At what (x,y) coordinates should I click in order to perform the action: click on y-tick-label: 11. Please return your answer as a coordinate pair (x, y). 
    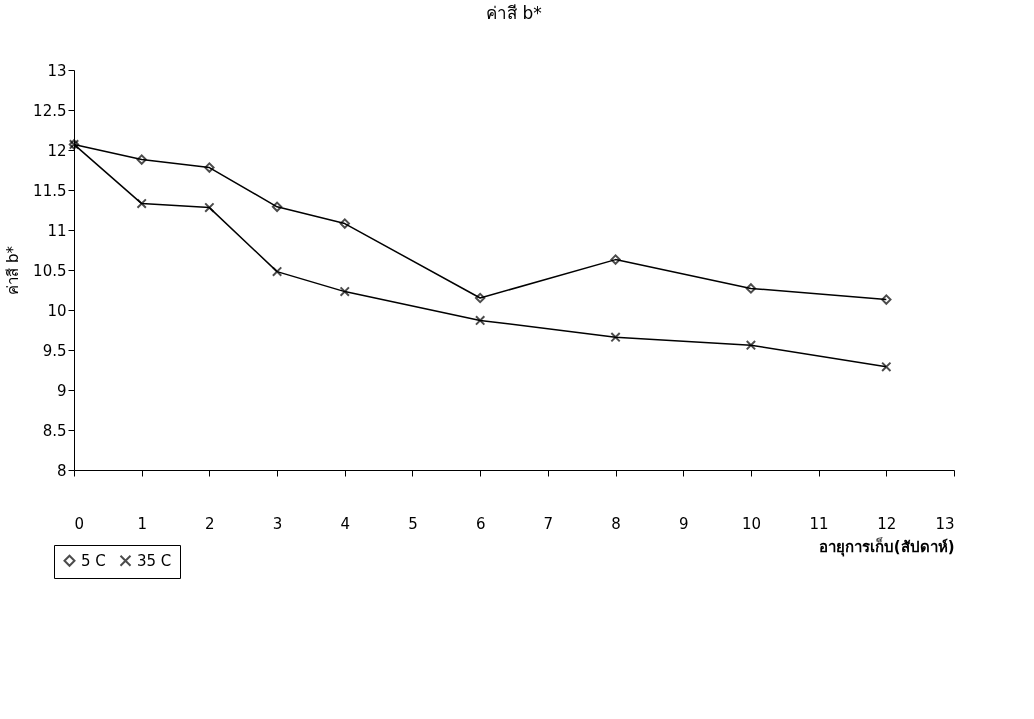
    Looking at the image, I should click on (57, 230).